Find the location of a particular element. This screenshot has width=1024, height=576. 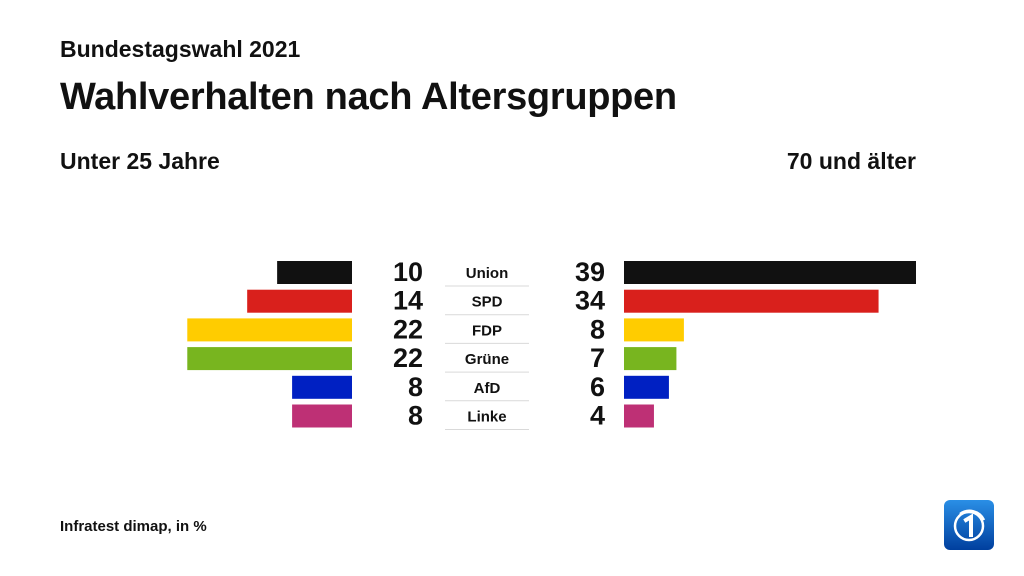

value-right-union: 39 is located at coordinates (590, 272).